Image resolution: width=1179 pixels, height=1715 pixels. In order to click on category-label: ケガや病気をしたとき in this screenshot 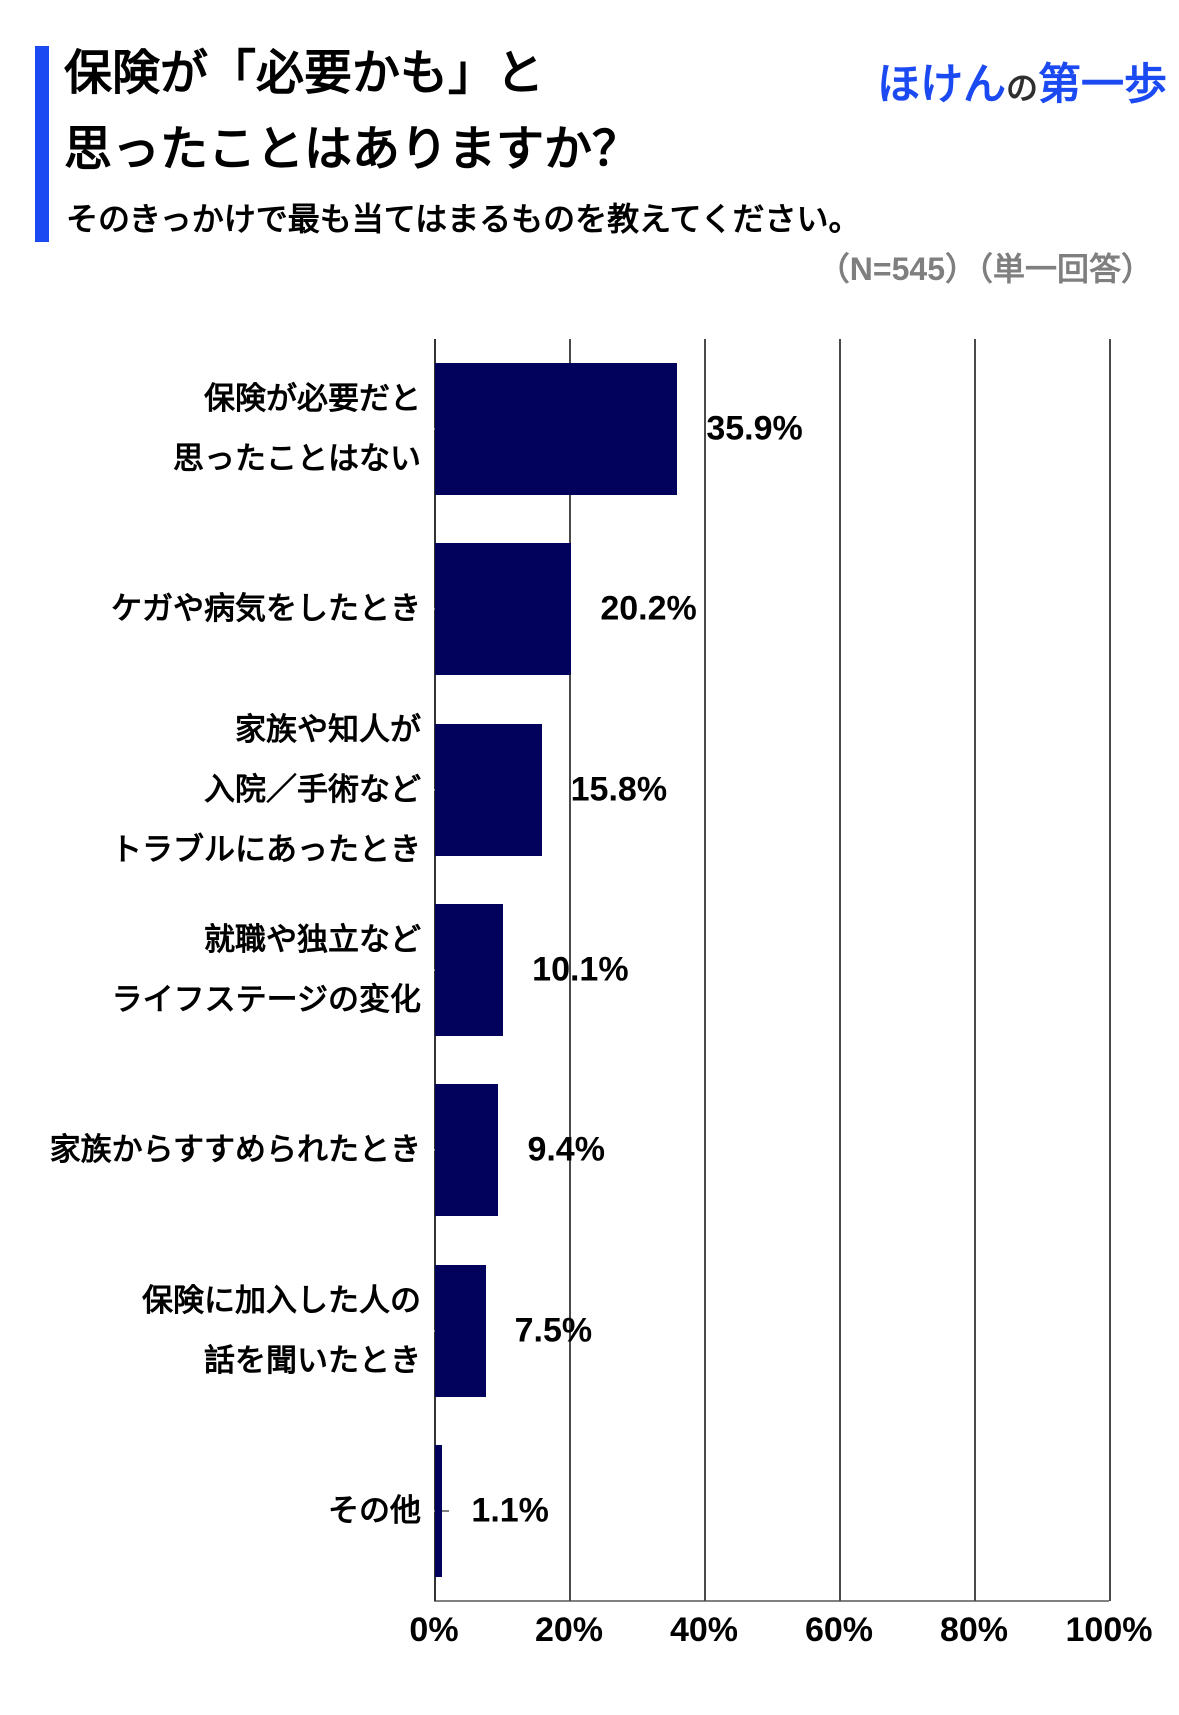, I will do `click(266, 609)`.